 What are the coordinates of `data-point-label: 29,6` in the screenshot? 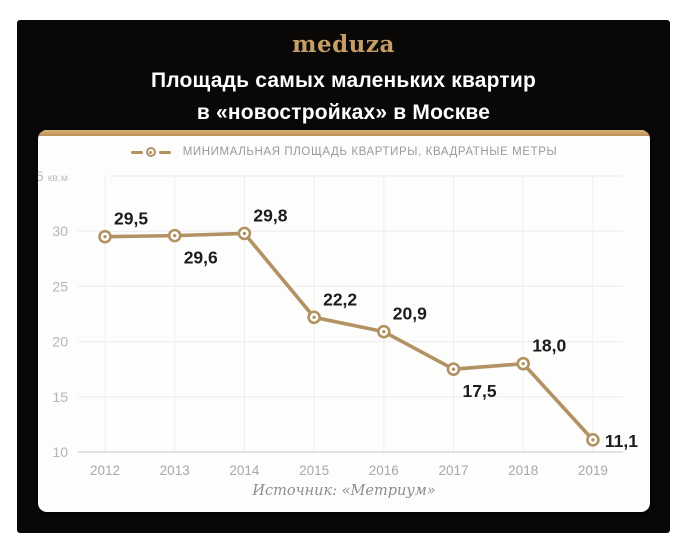 It's located at (201, 258).